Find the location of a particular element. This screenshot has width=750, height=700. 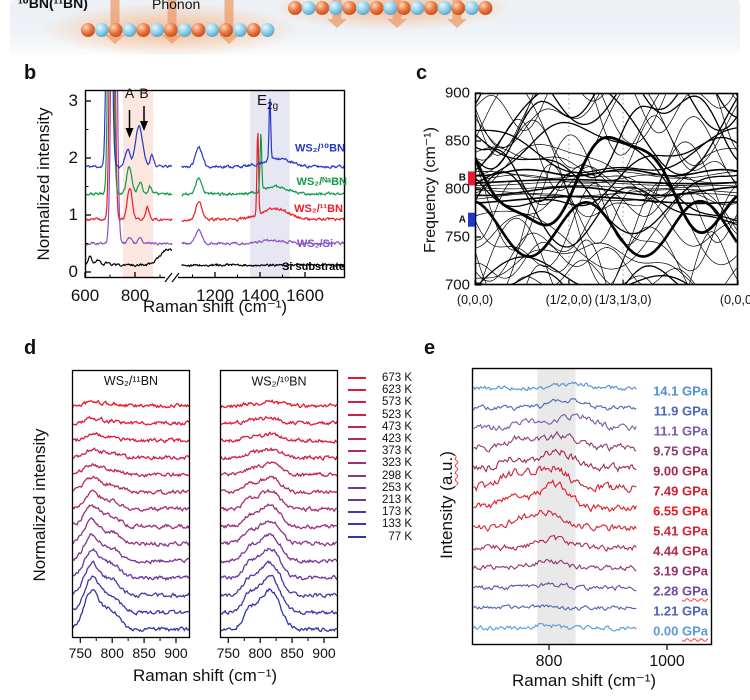

panel-e-plot is located at coordinates (592, 508).